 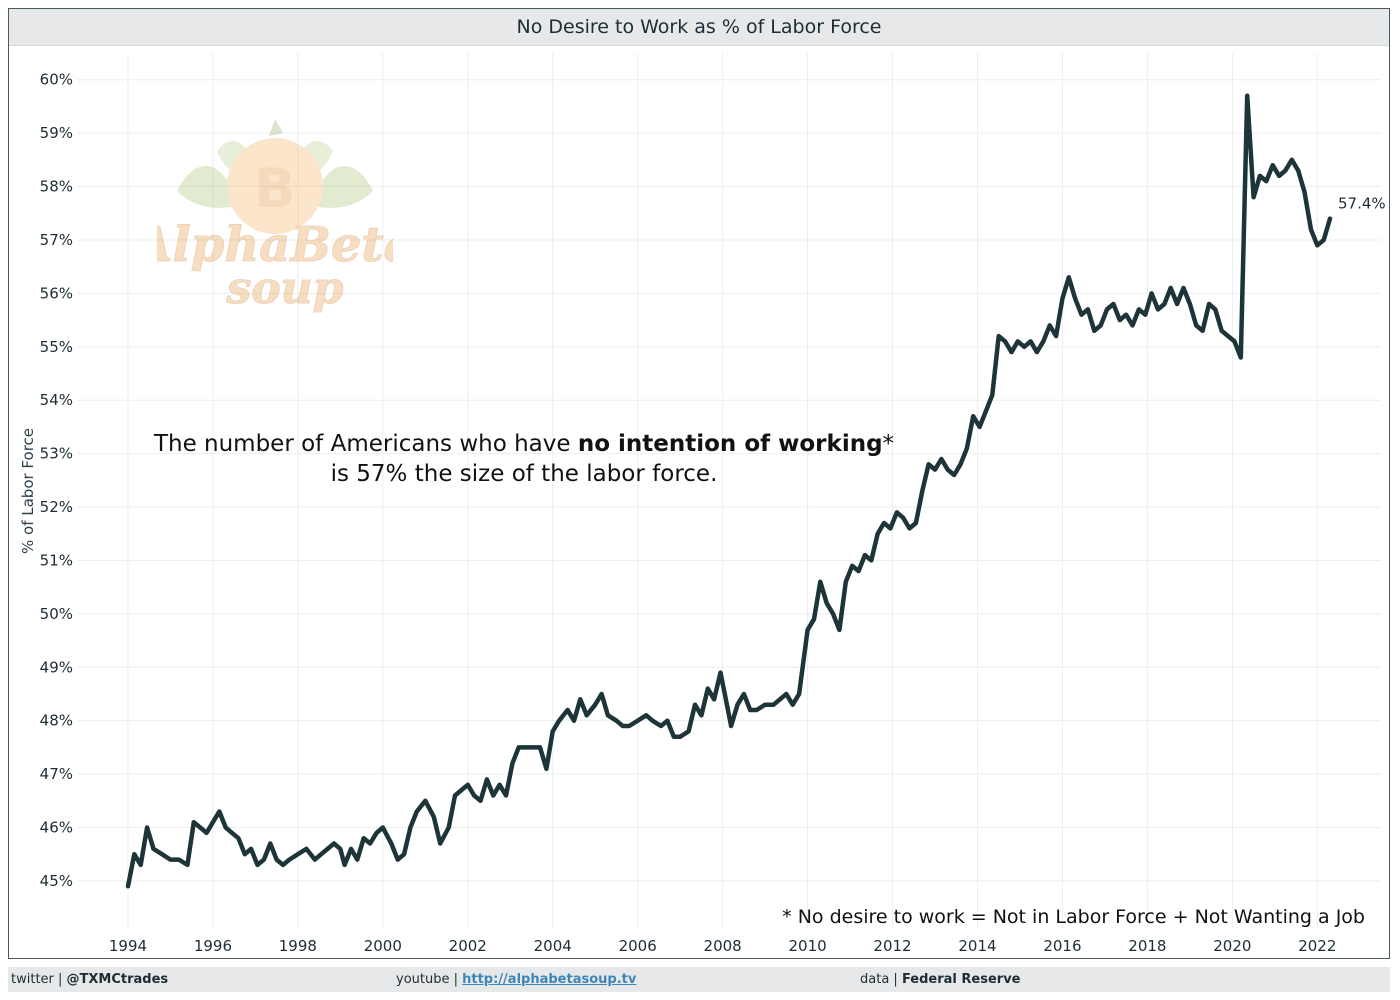 I want to click on footer-twitter: twitter | @TXMCtrades, so click(x=89, y=979).